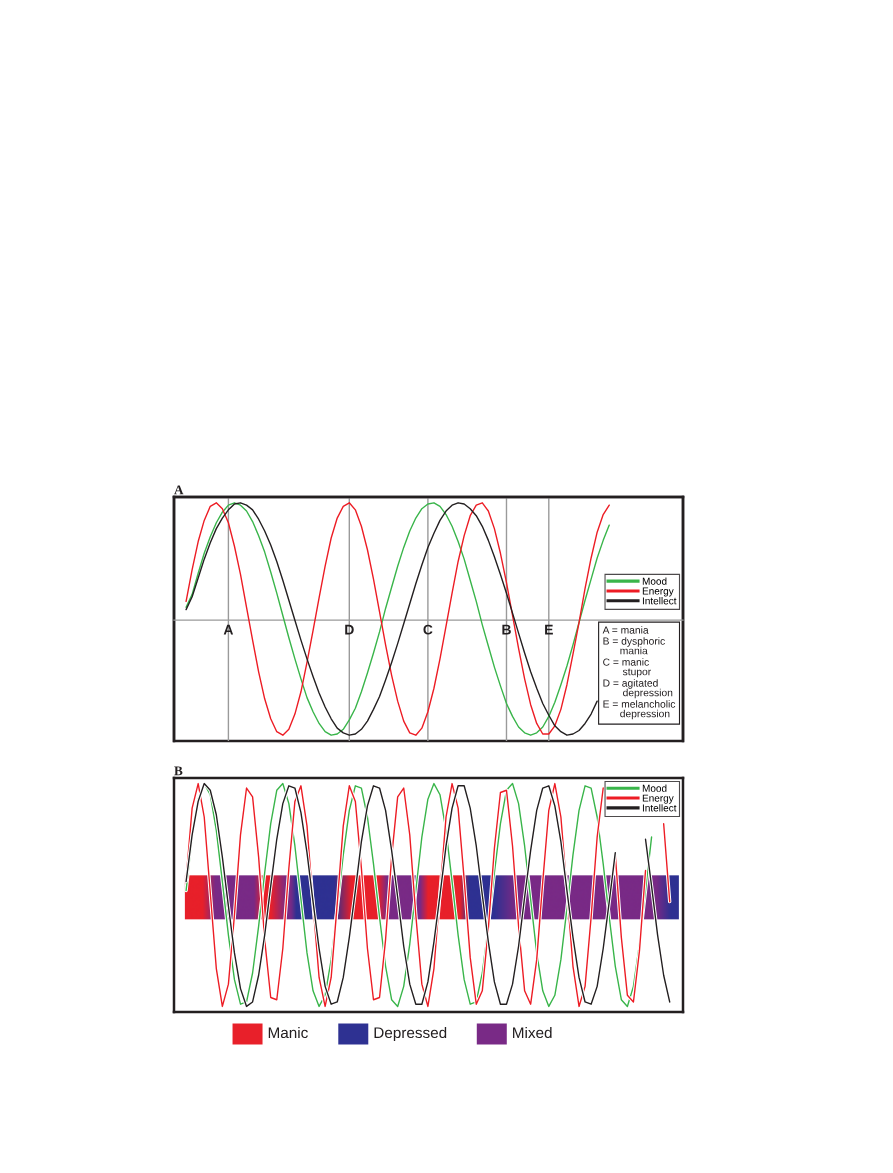 The image size is (893, 1173). I want to click on x-tick-label: B, so click(506, 629).